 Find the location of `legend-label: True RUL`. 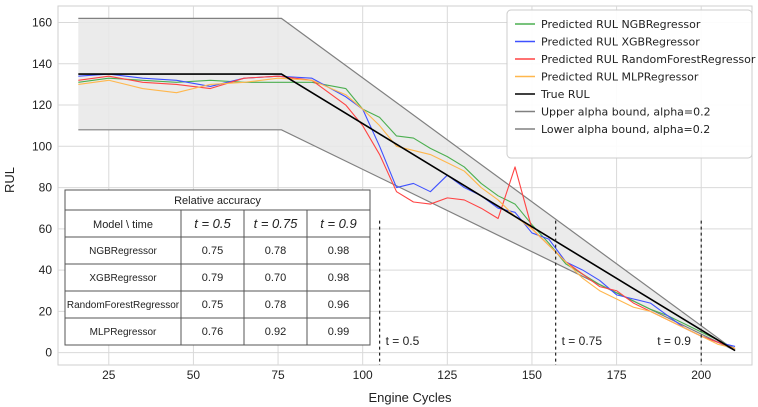

legend-label: True RUL is located at coordinates (565, 94).